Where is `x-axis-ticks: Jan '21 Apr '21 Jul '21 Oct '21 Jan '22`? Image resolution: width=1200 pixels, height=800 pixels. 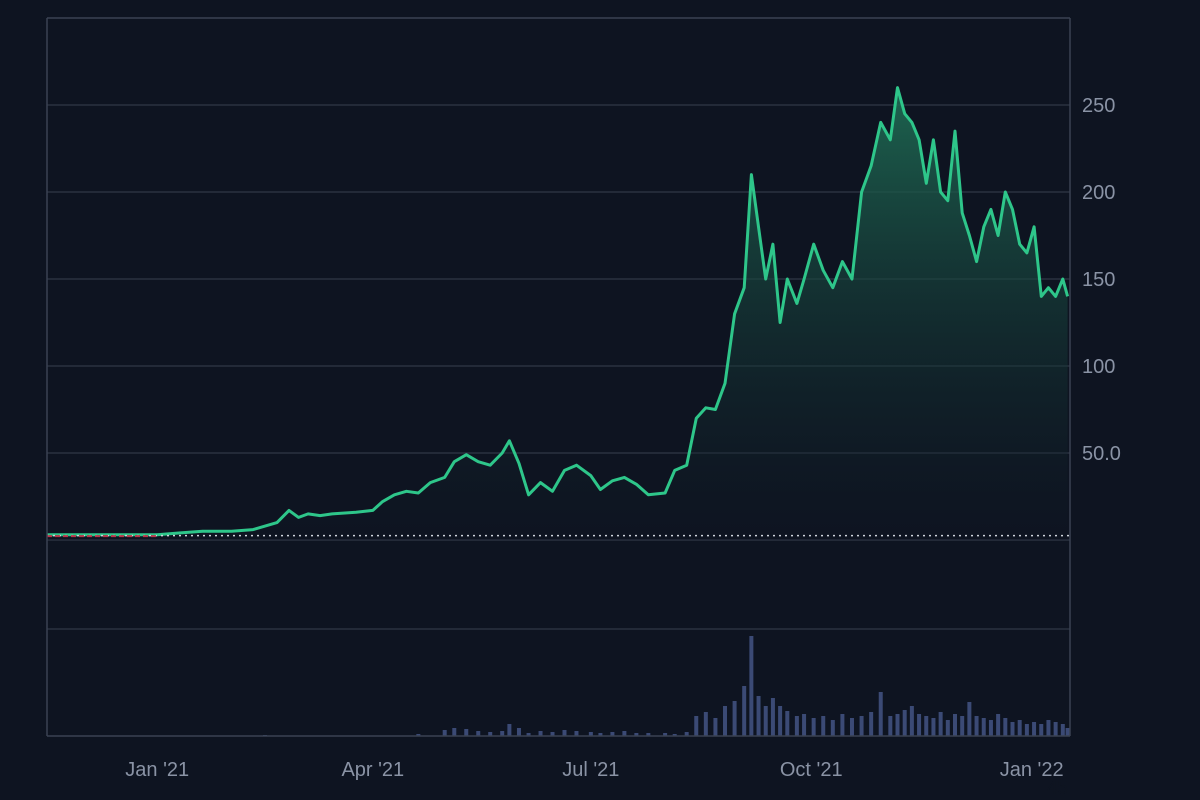 x-axis-ticks: Jan '21 Apr '21 Jul '21 Oct '21 Jan '22 is located at coordinates (594, 770).